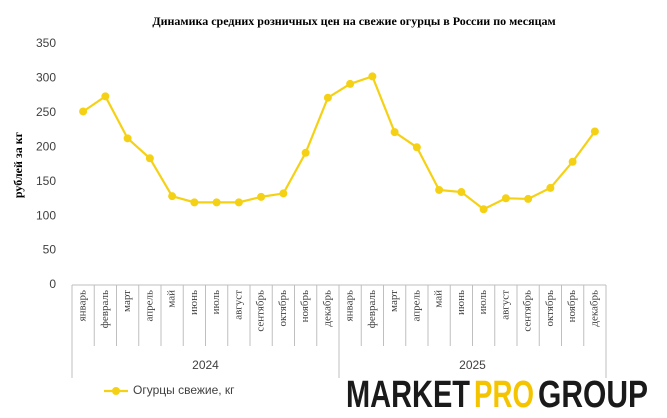 The image size is (667, 418). I want to click on watermark: PRO, so click(504, 395).